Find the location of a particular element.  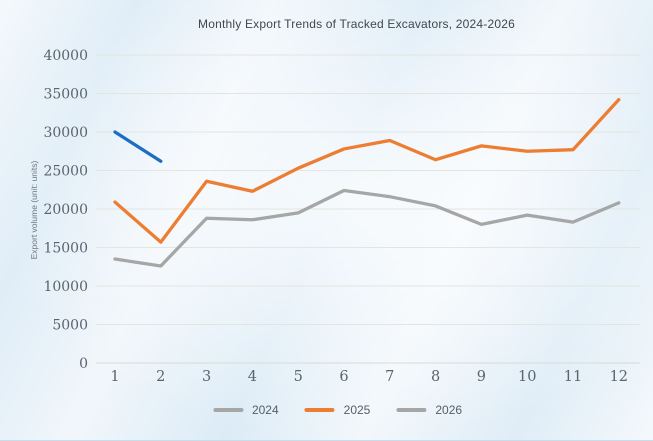

x-tick-label: 2 is located at coordinates (160, 377).